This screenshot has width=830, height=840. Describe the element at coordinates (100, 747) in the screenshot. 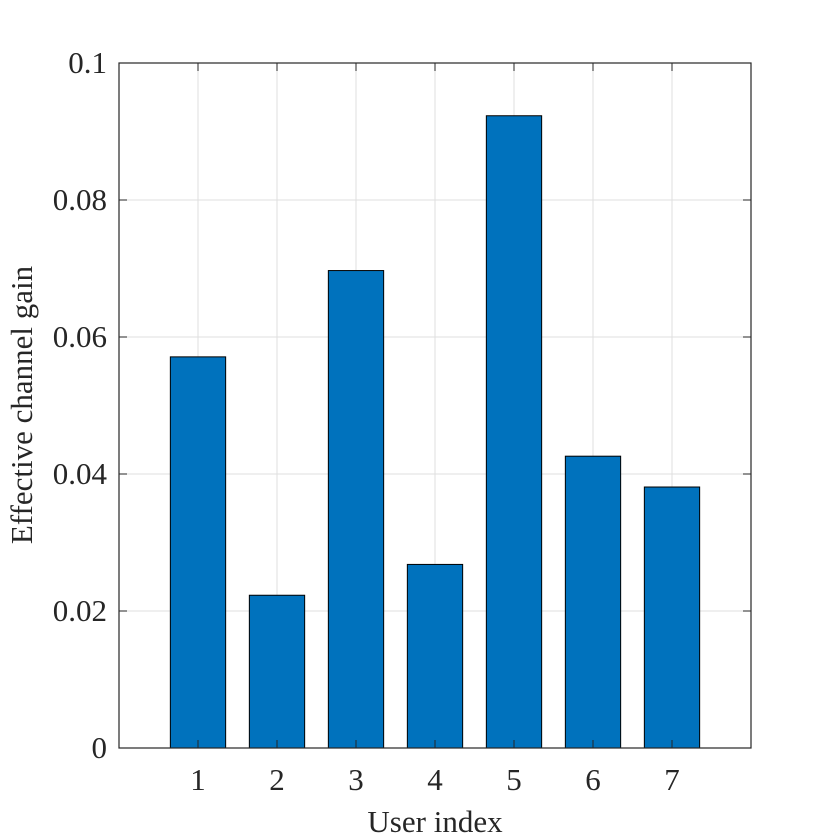

I see `y-tick-label: 0` at that location.